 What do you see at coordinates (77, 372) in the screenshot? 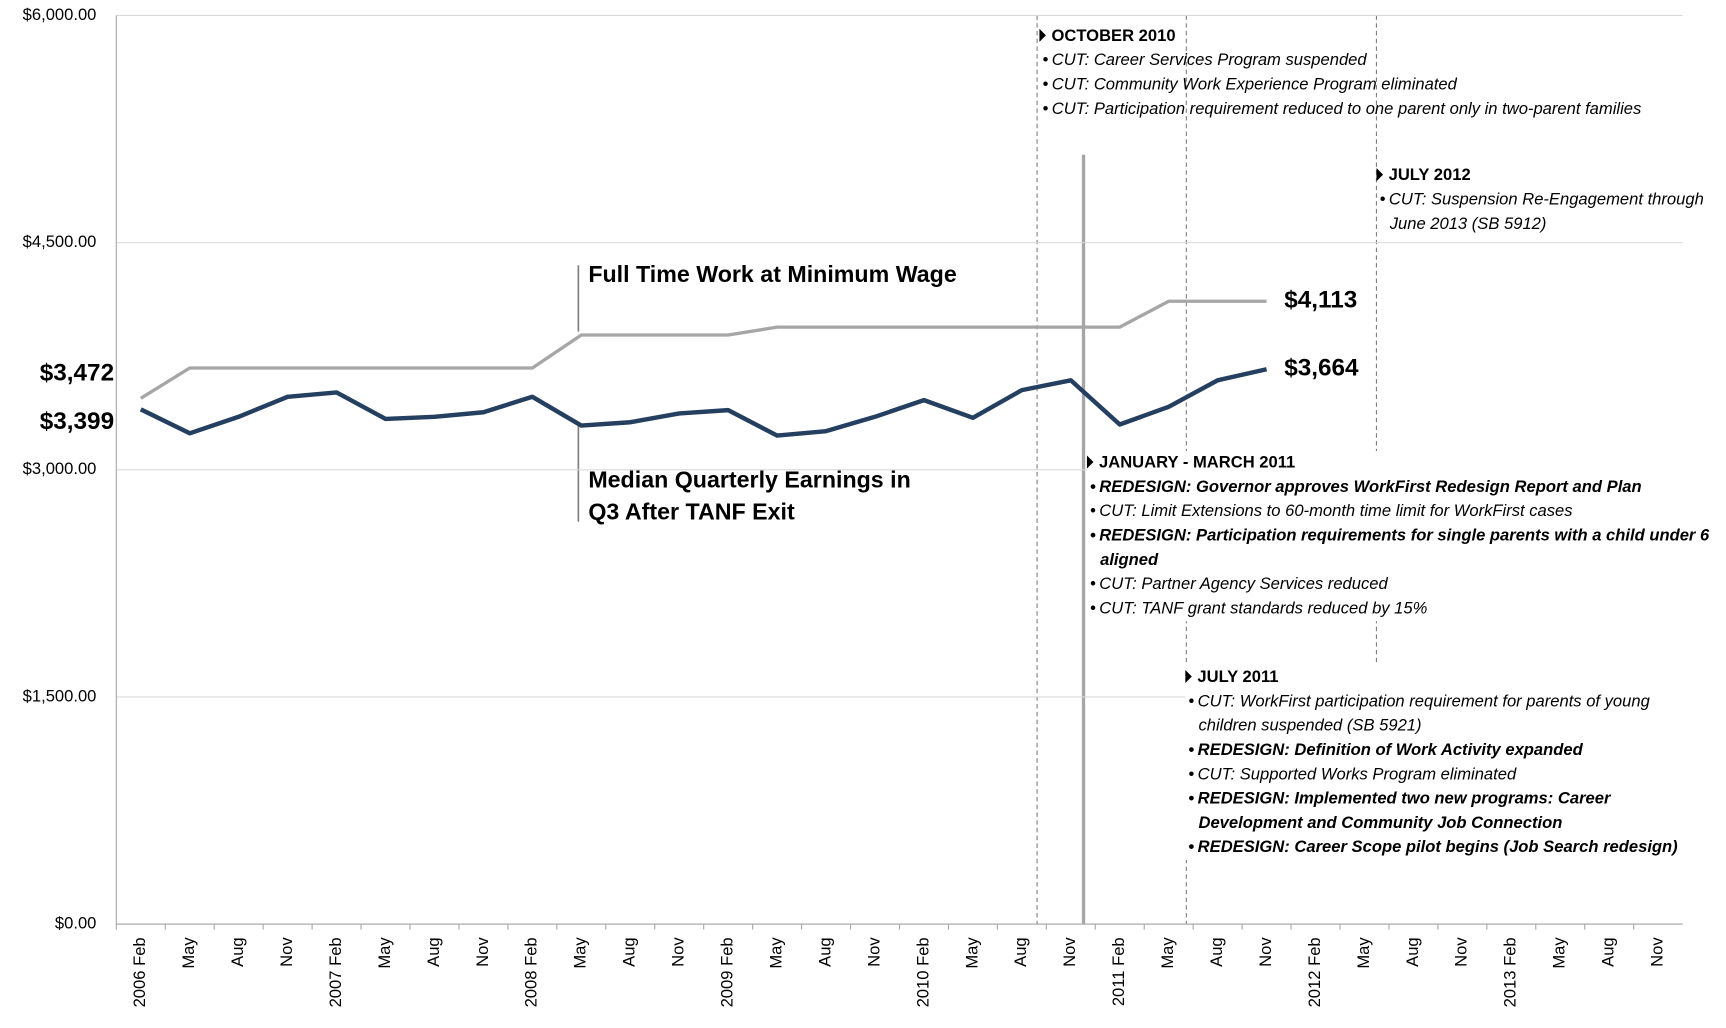
I see `value-label: $3,472` at bounding box center [77, 372].